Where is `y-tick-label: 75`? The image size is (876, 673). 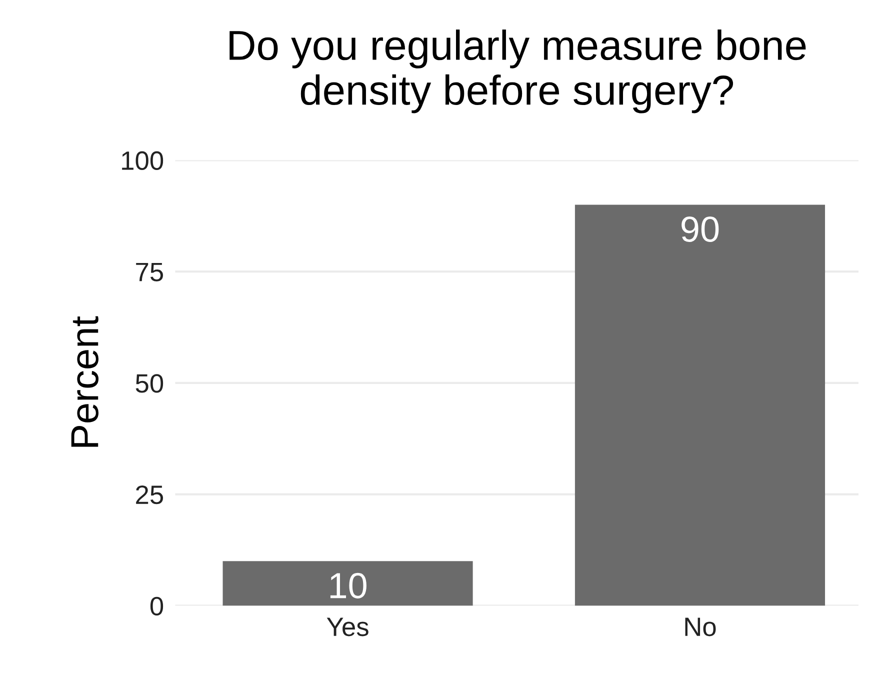 y-tick-label: 75 is located at coordinates (149, 272).